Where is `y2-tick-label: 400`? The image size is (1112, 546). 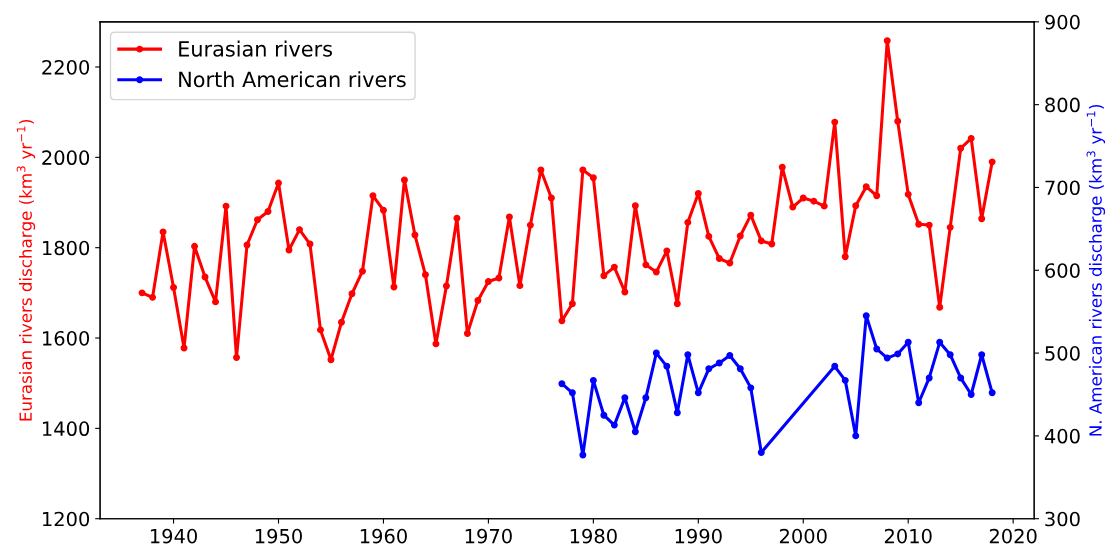
y2-tick-label: 400 is located at coordinates (1062, 436).